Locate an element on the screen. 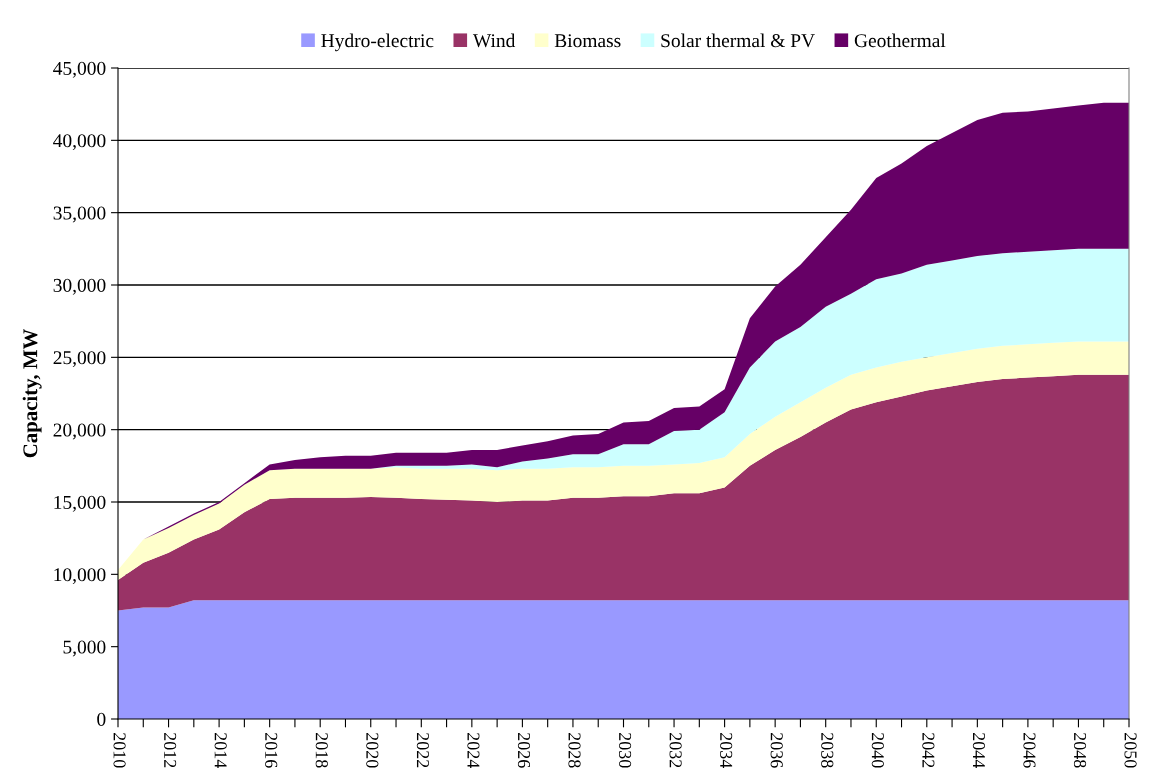  x-tick-label: 2018 is located at coordinates (321, 750).